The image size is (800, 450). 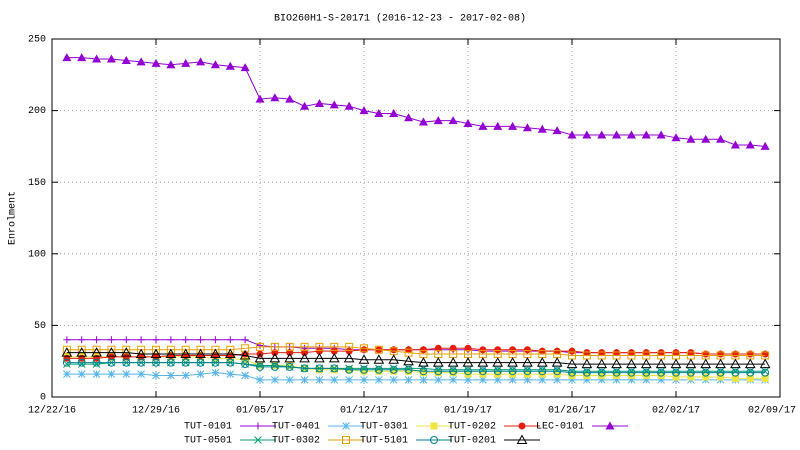 What do you see at coordinates (296, 441) in the screenshot?
I see `legend-label: TUT-0302` at bounding box center [296, 441].